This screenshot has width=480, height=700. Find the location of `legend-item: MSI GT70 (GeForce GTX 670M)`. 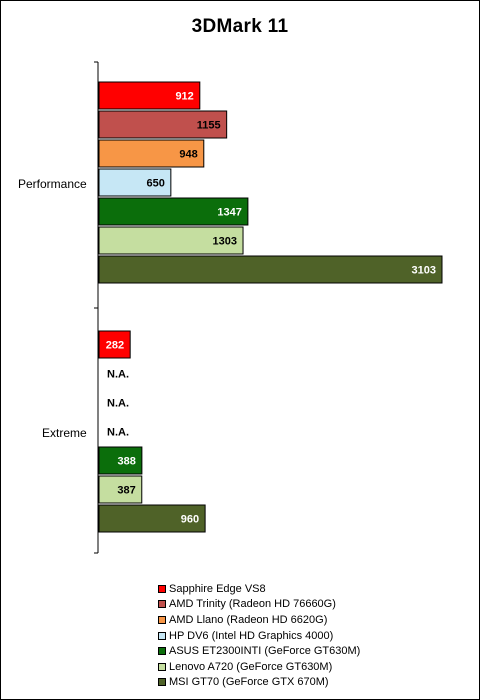

legend-item: MSI GT70 (GeForce GTX 670M) is located at coordinates (308, 683).